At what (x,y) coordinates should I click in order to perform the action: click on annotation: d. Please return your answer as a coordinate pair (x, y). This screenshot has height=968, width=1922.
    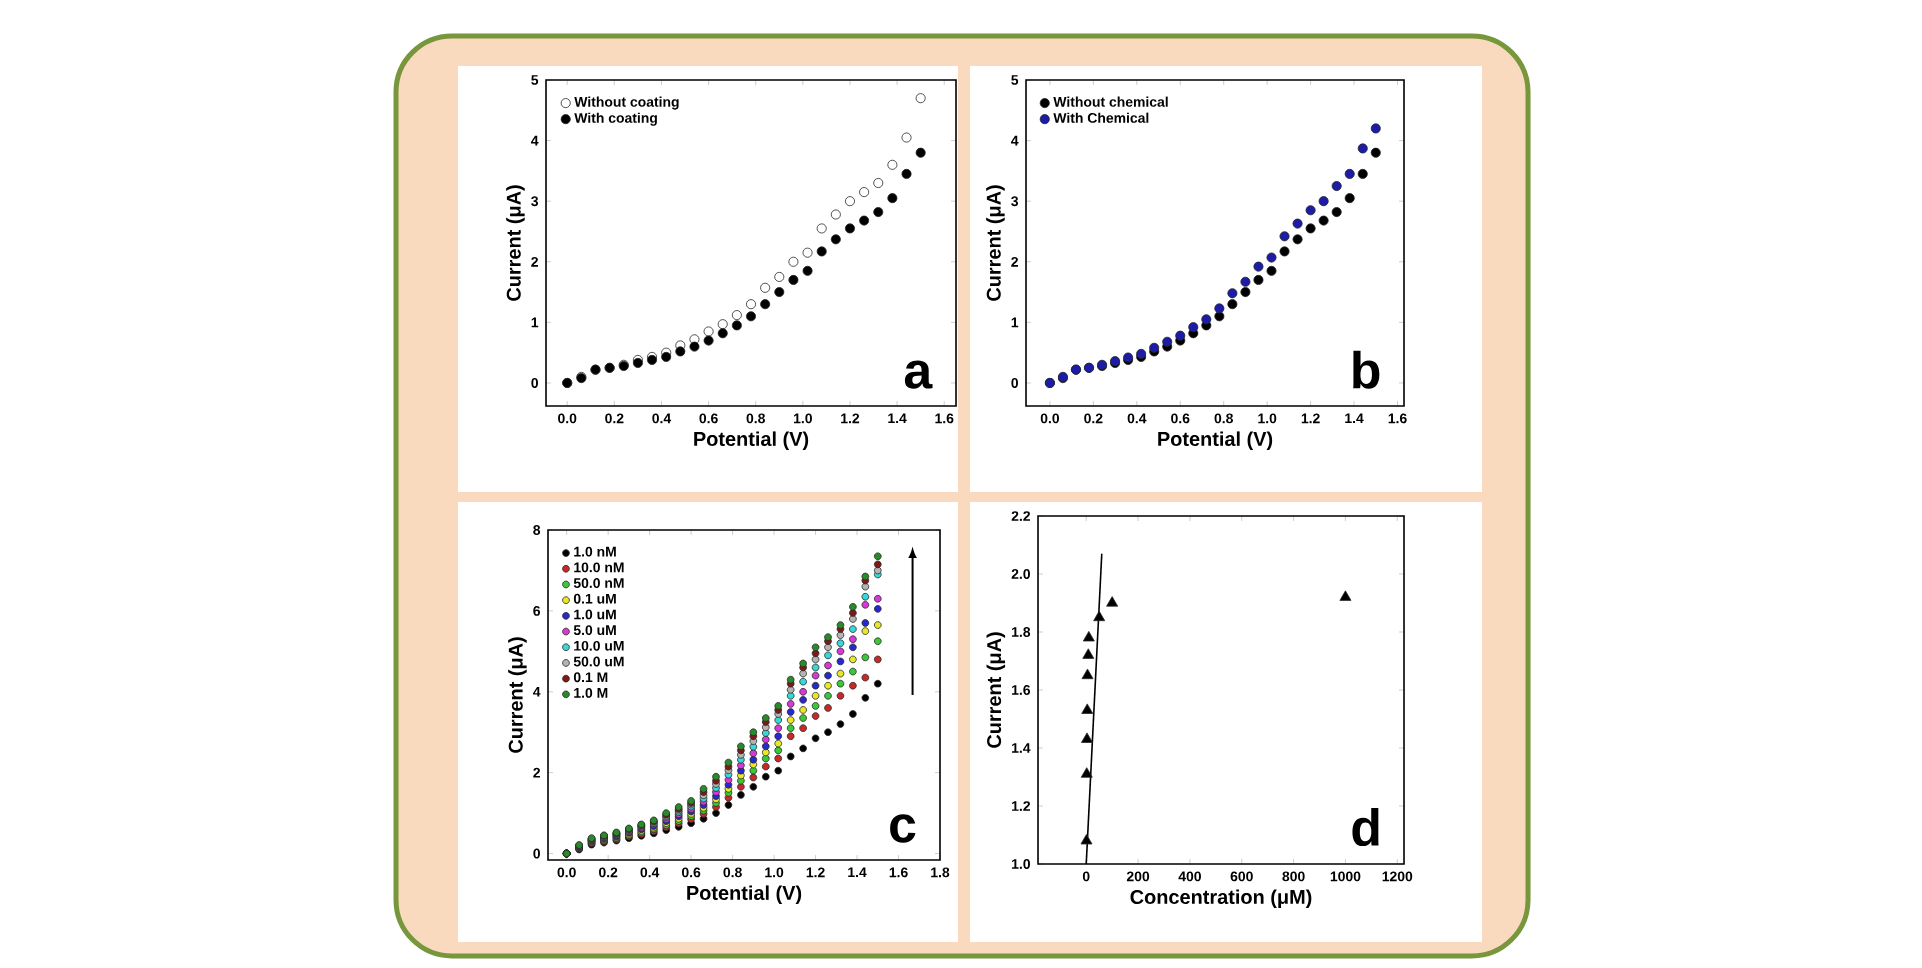
    Looking at the image, I should click on (1365, 827).